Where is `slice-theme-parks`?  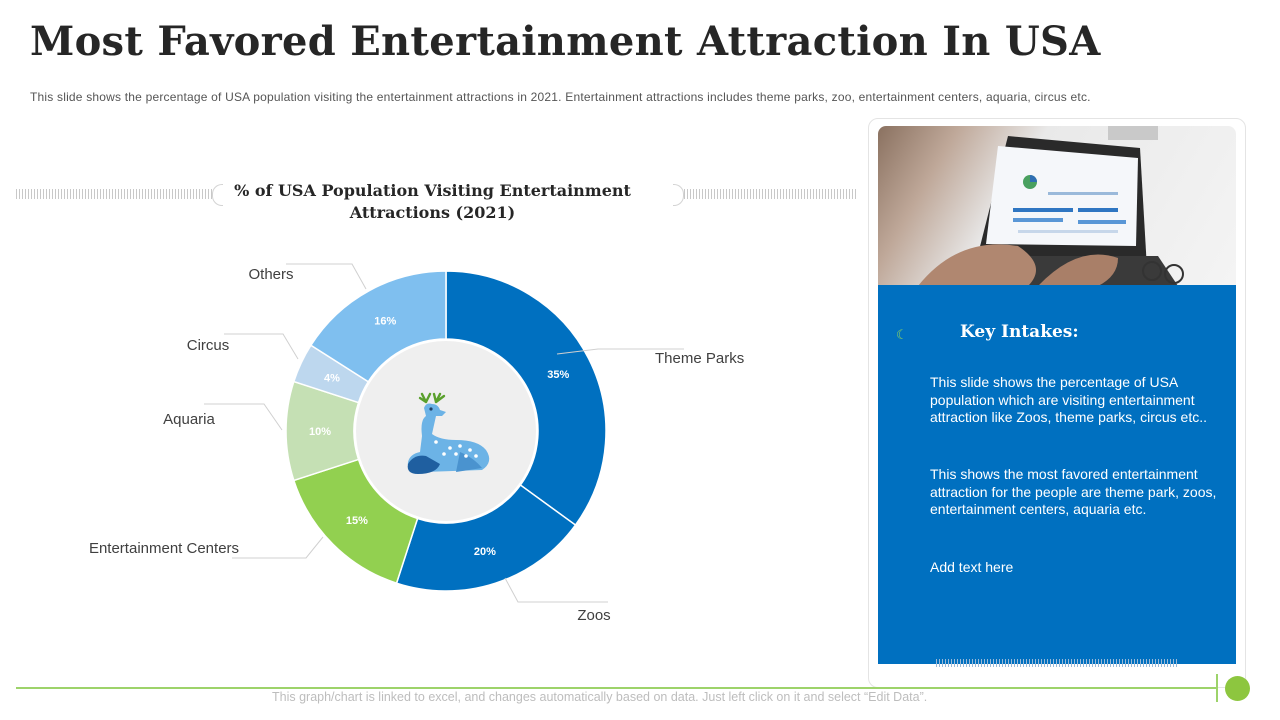
slice-theme-parks is located at coordinates (526, 398).